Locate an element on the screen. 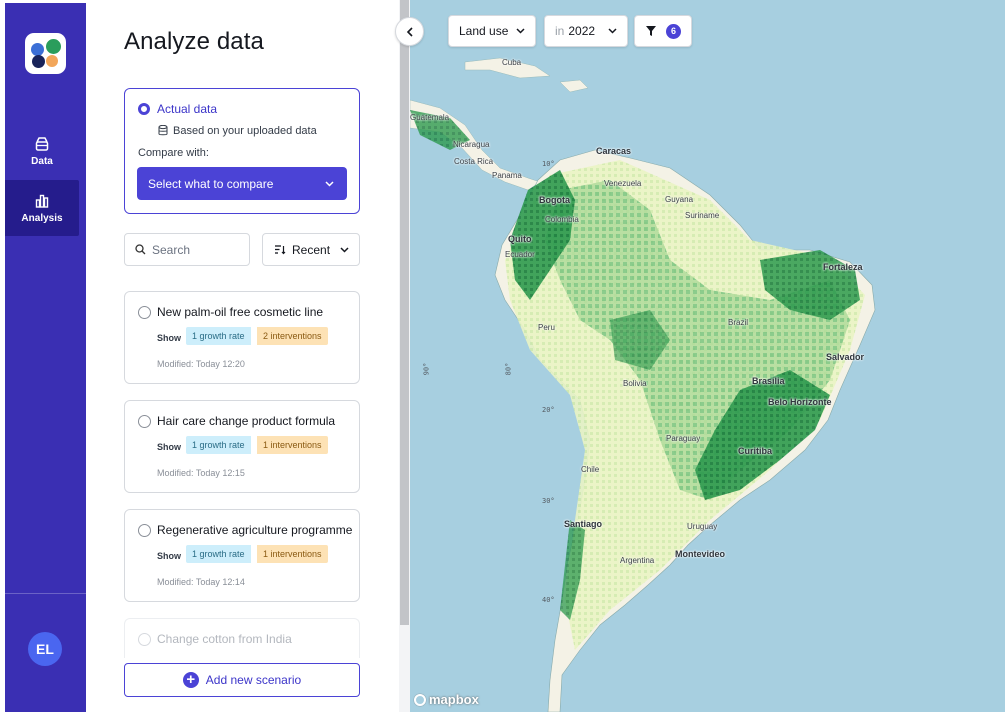 Image resolution: width=1005 pixels, height=712 pixels. filter-icon is located at coordinates (651, 31).